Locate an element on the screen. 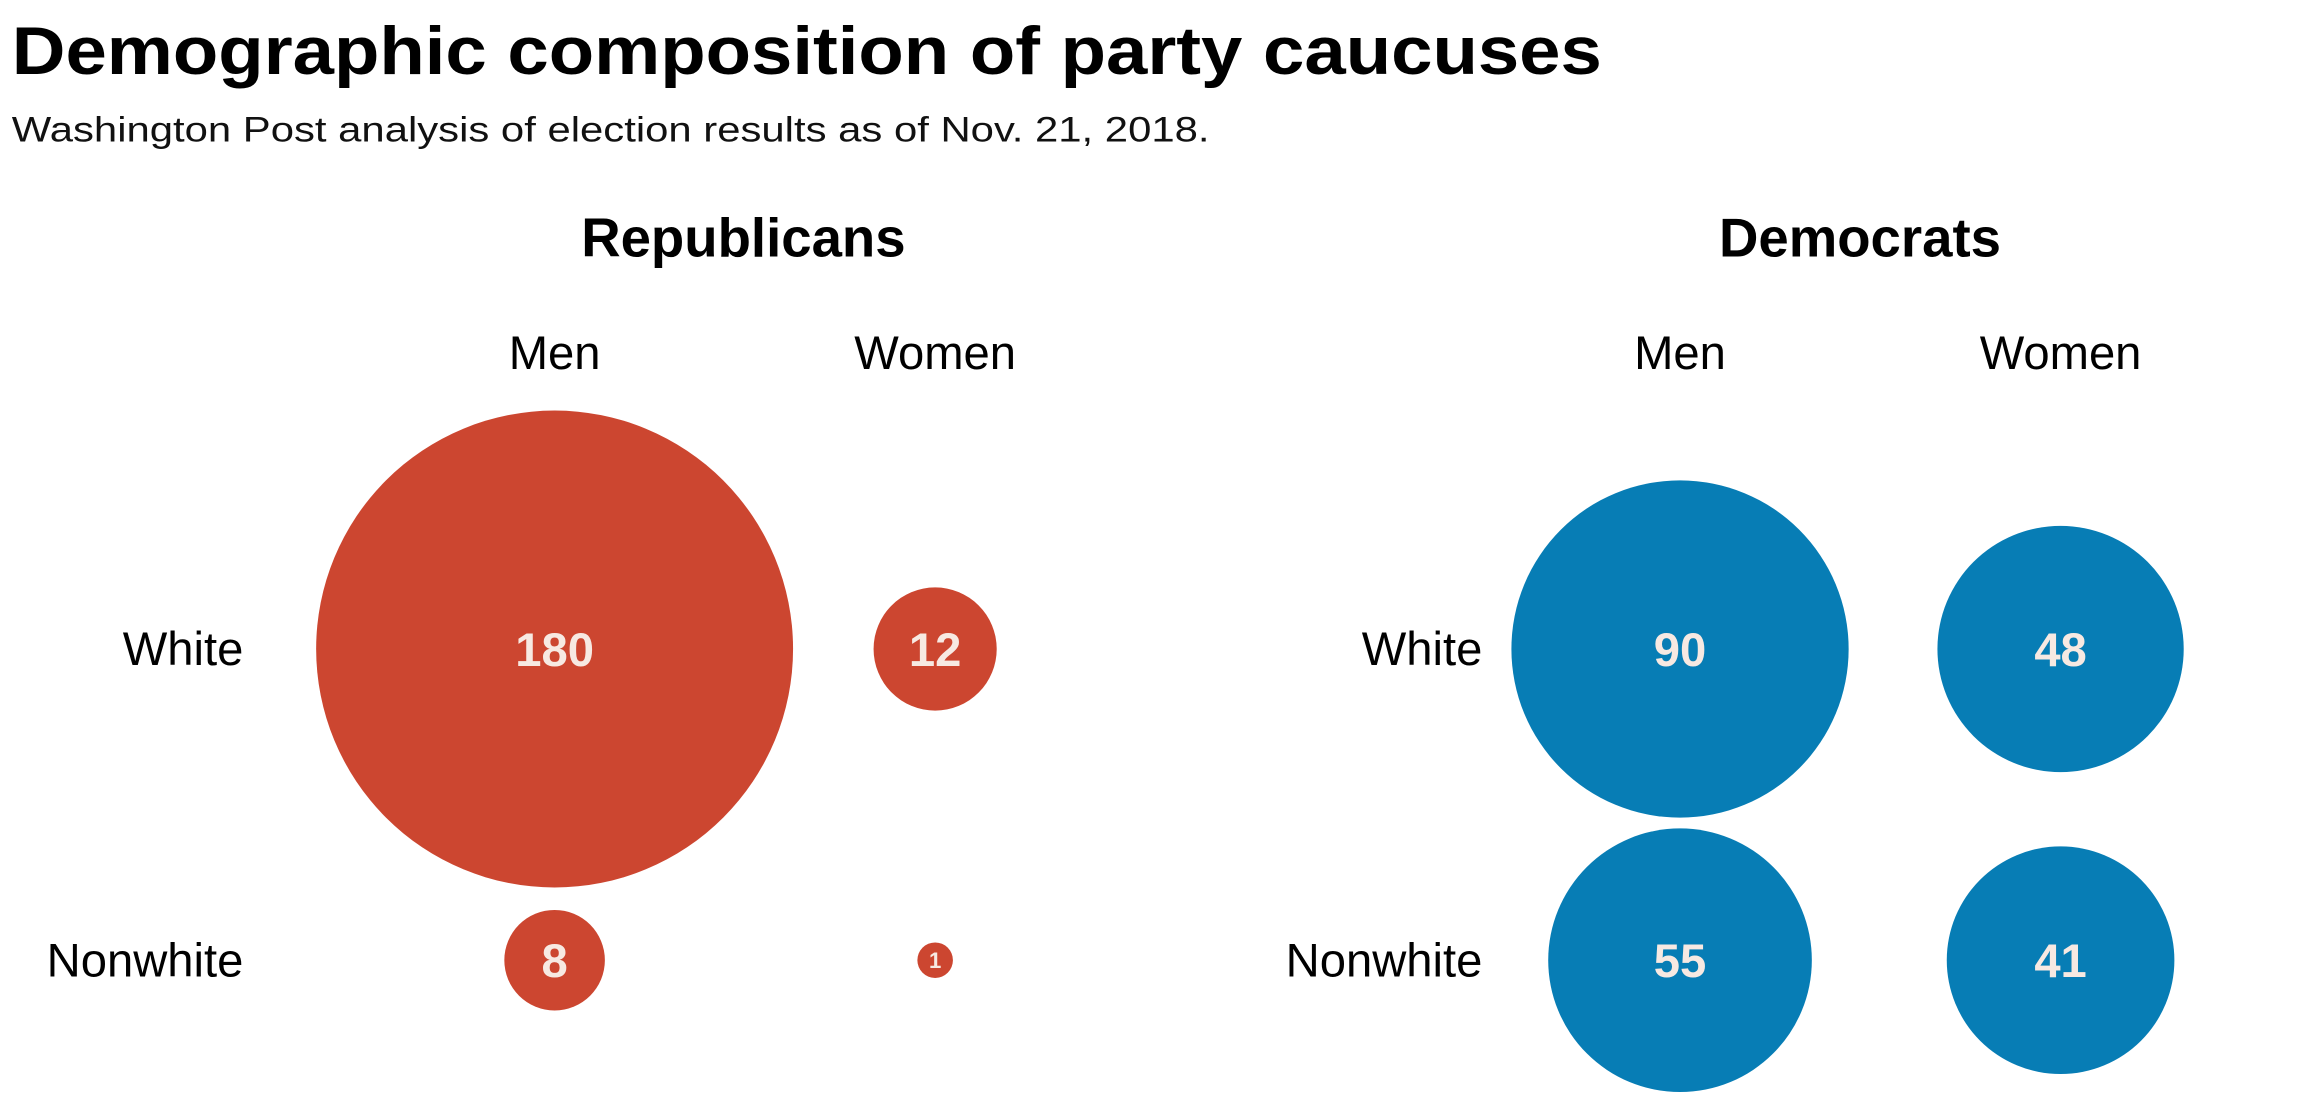 Image resolution: width=2301 pixels, height=1114 pixels. republicans-bubble-label: 8 is located at coordinates (554, 961).